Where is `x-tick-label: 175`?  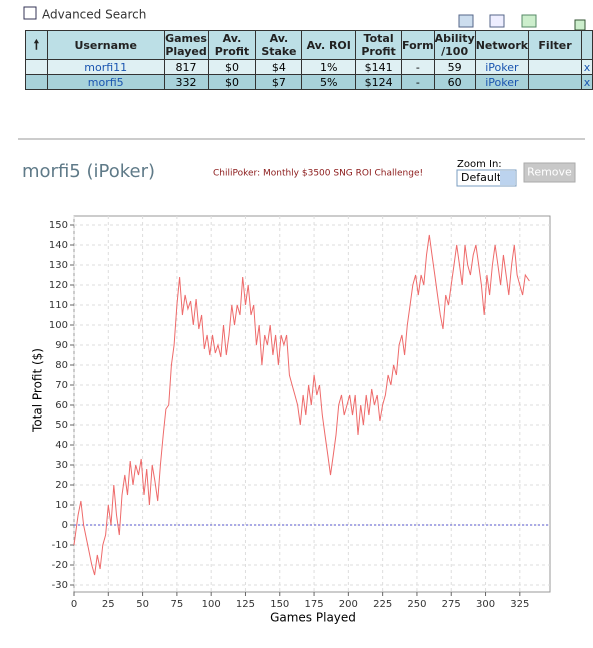 x-tick-label: 175 is located at coordinates (314, 604).